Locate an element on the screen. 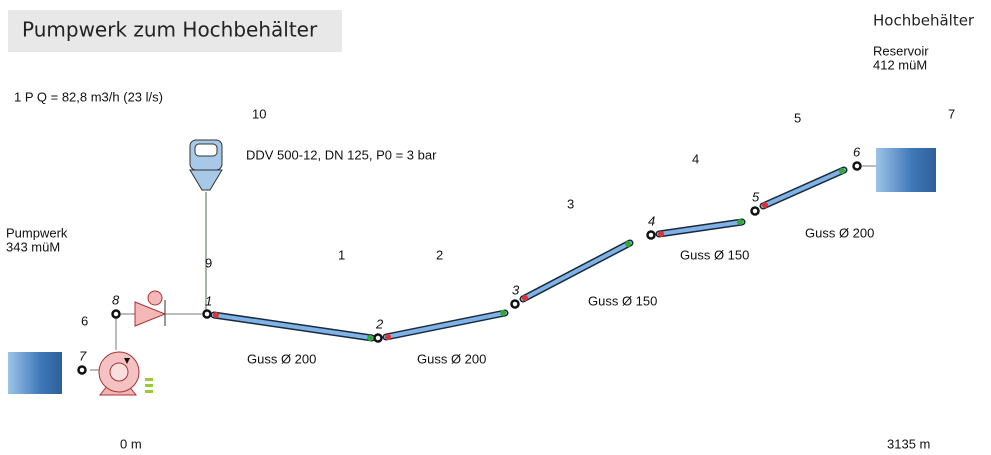 This screenshot has width=991, height=455. pump-flow: 1 P Q = 82,8 m3/h (23 l/s) is located at coordinates (88, 96).